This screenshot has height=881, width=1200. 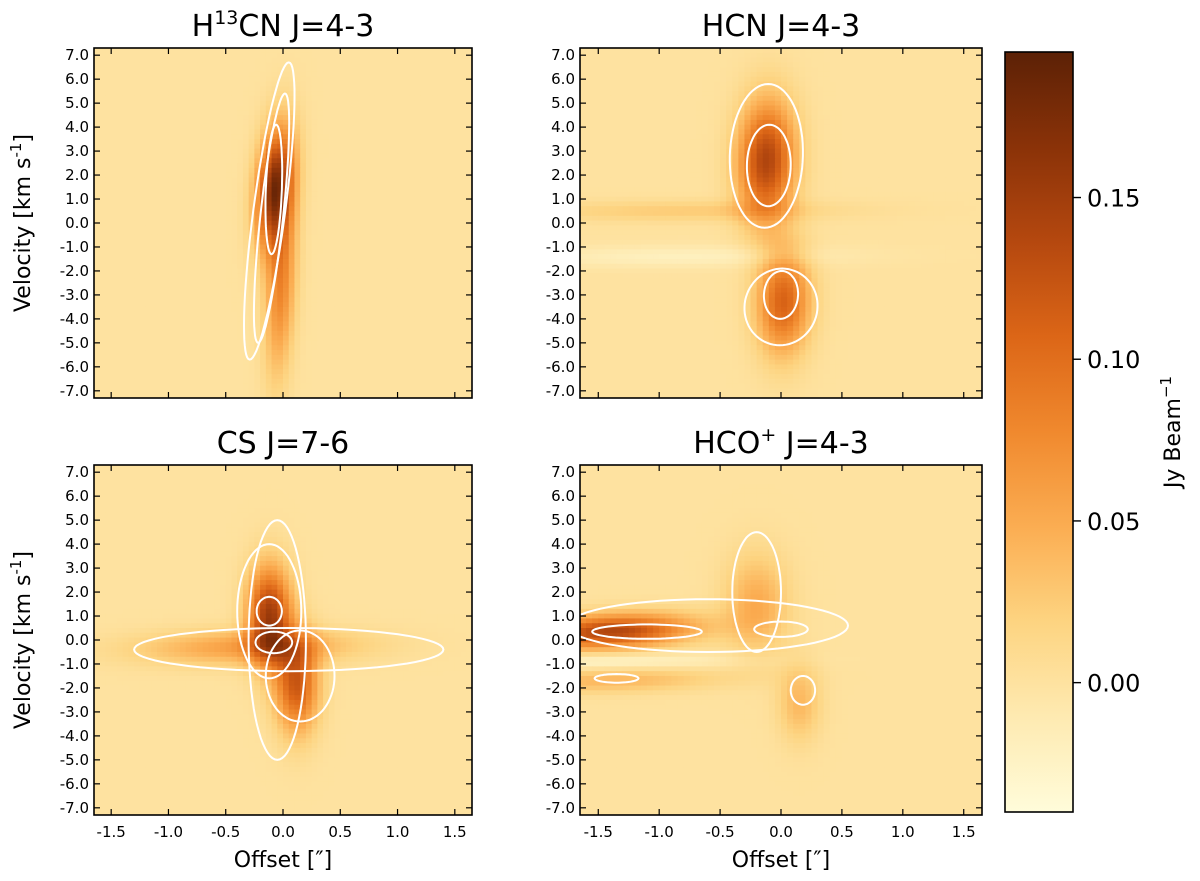 What do you see at coordinates (74, 271) in the screenshot?
I see `y-tick-label: -2.0` at bounding box center [74, 271].